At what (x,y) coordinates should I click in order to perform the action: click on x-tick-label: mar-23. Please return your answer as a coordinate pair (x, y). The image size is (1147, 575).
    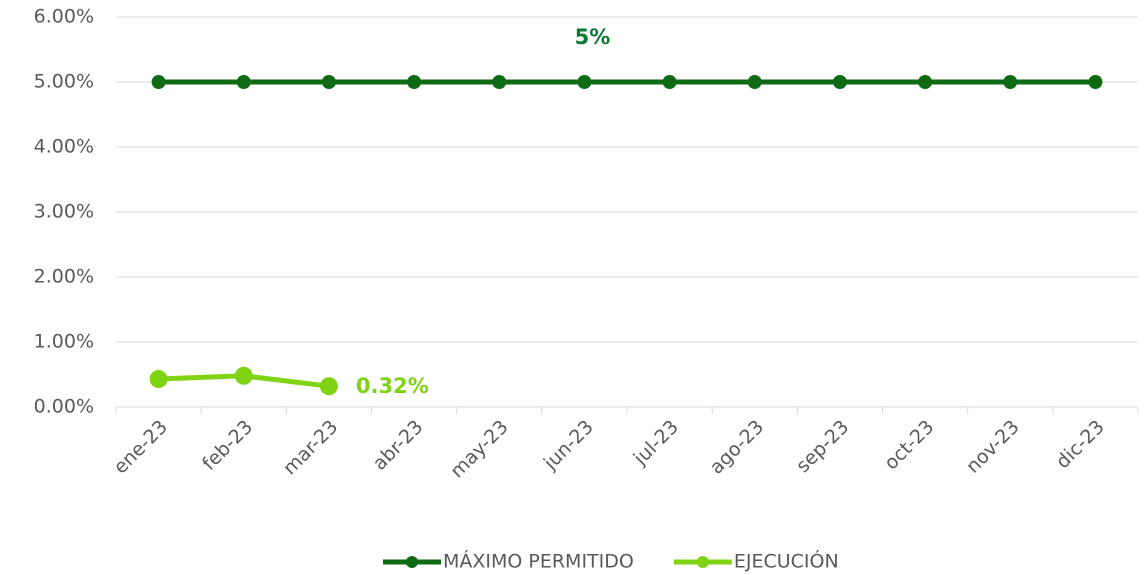
    Looking at the image, I should click on (310, 447).